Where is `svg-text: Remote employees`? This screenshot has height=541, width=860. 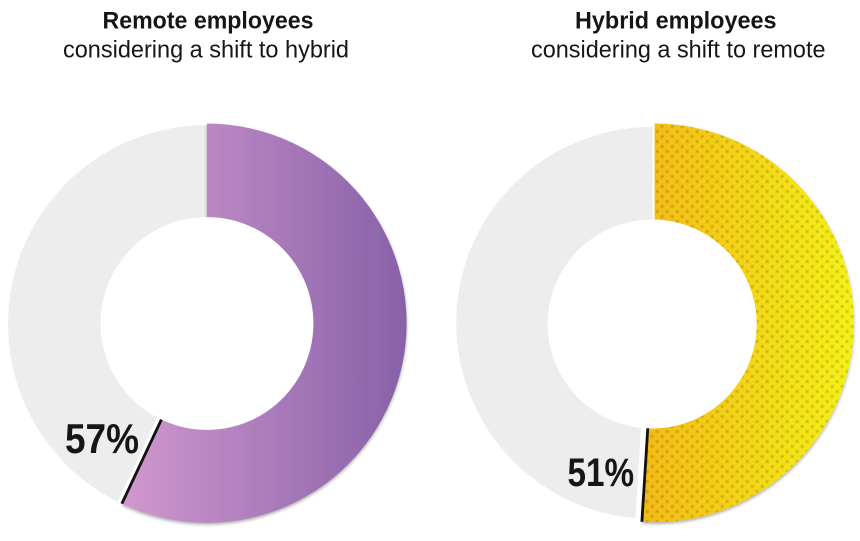 svg-text: Remote employees is located at coordinates (208, 21).